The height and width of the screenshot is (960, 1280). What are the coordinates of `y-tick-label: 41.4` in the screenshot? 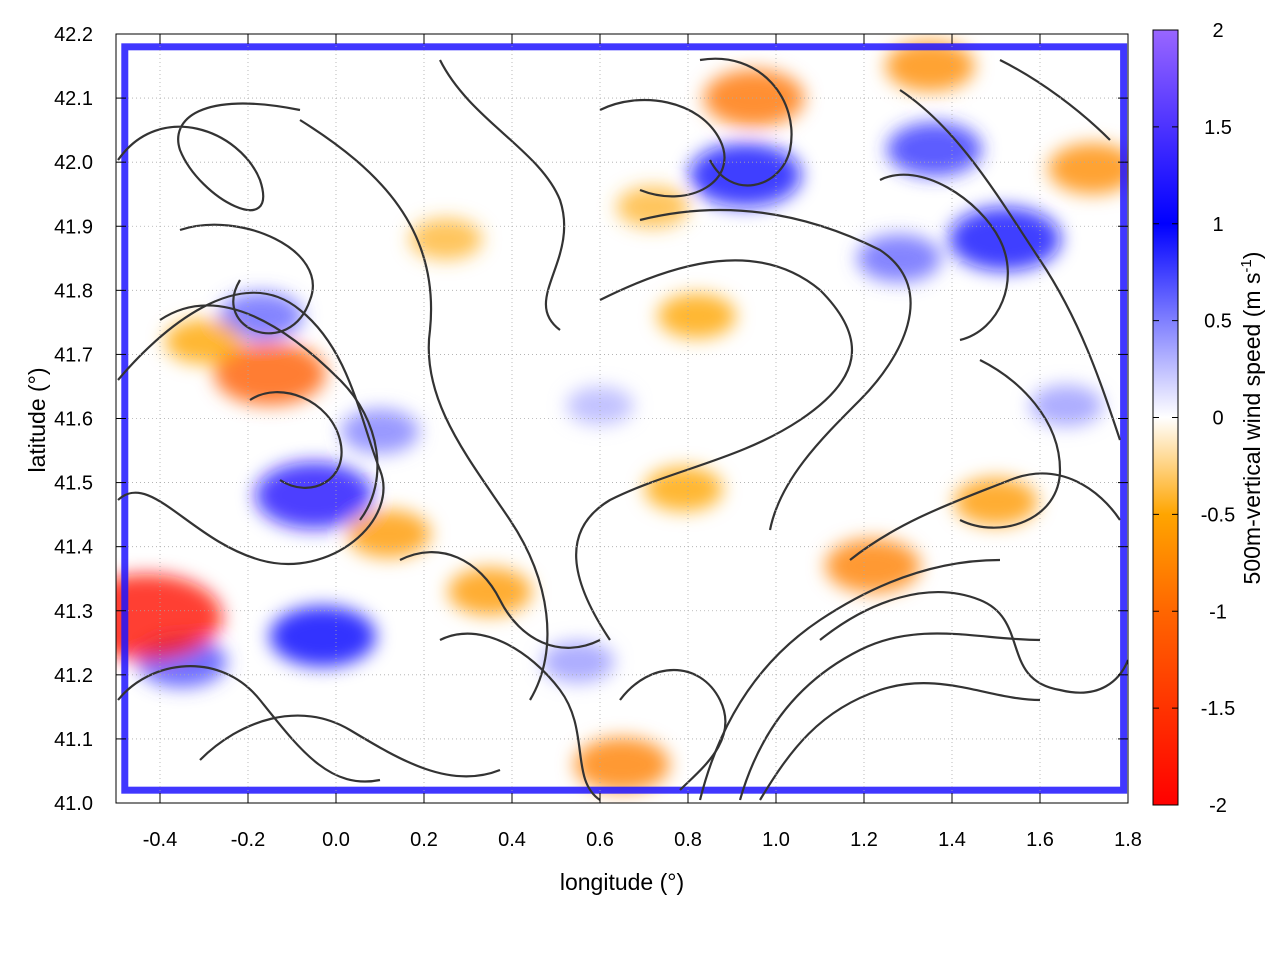 It's located at (73, 548).